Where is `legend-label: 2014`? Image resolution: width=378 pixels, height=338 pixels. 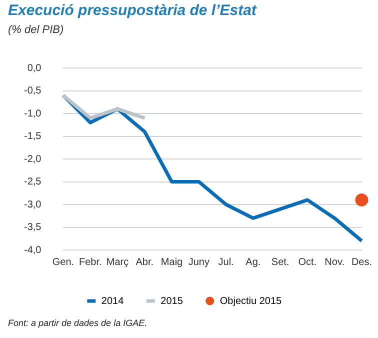 legend-label: 2014 is located at coordinates (112, 301).